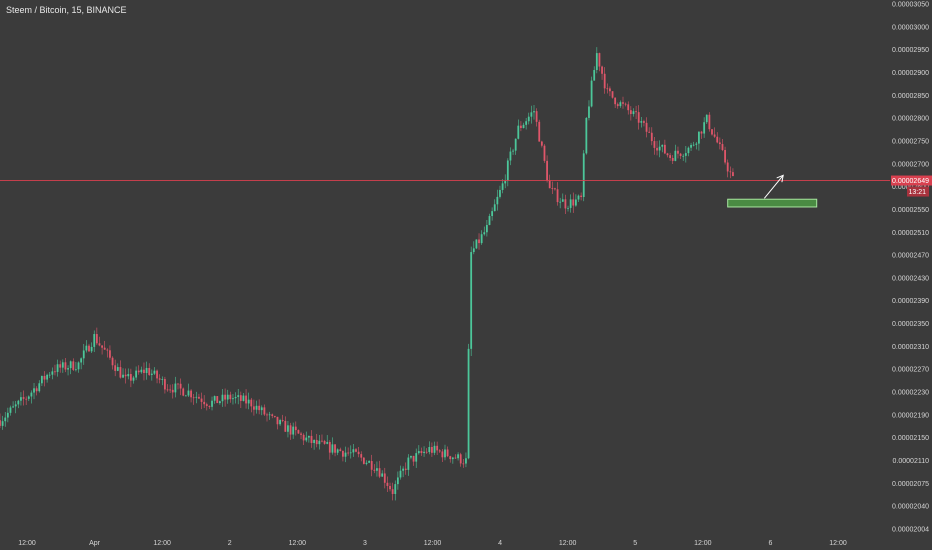 The width and height of the screenshot is (932, 550). Describe the element at coordinates (445, 191) in the screenshot. I see `overlays-layer` at that location.